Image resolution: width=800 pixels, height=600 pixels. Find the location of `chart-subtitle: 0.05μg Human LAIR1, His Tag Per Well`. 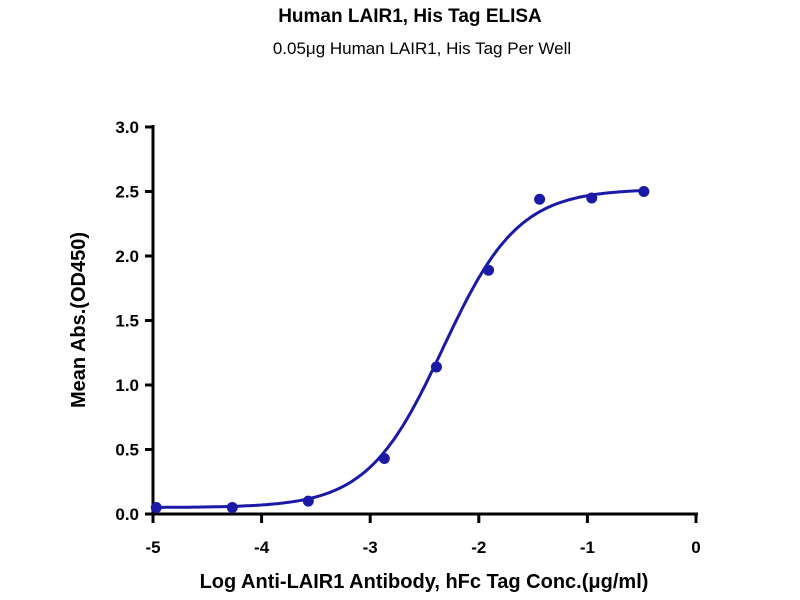

chart-subtitle: 0.05μg Human LAIR1, His Tag Per Well is located at coordinates (422, 48).